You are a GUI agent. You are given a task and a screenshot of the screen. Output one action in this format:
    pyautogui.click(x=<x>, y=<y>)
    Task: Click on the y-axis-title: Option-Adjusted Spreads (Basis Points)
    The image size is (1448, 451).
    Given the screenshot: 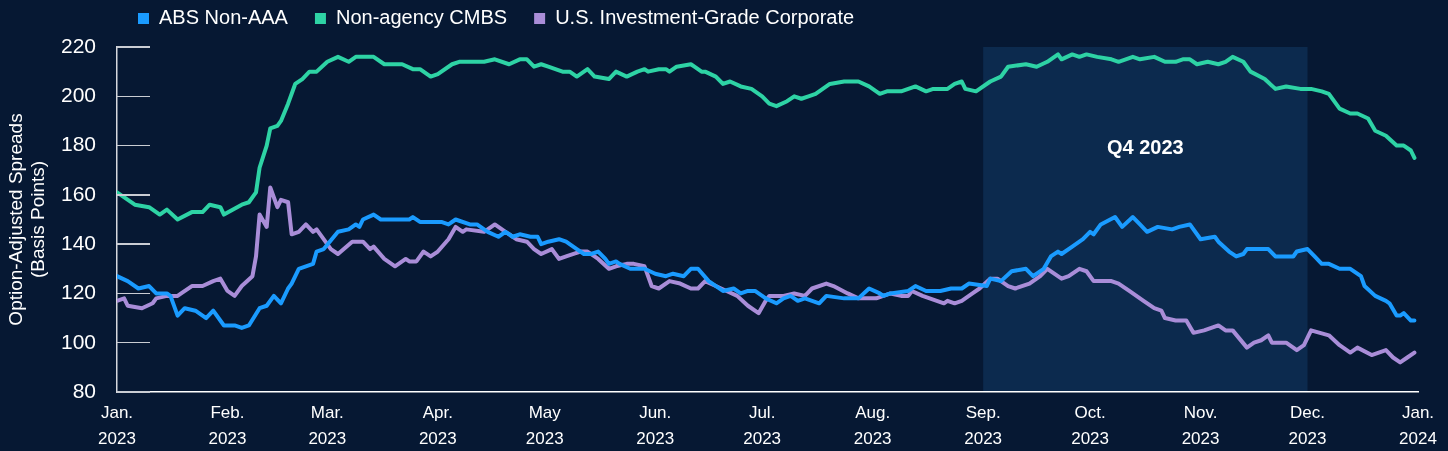 What is the action you would take?
    pyautogui.click(x=26, y=219)
    